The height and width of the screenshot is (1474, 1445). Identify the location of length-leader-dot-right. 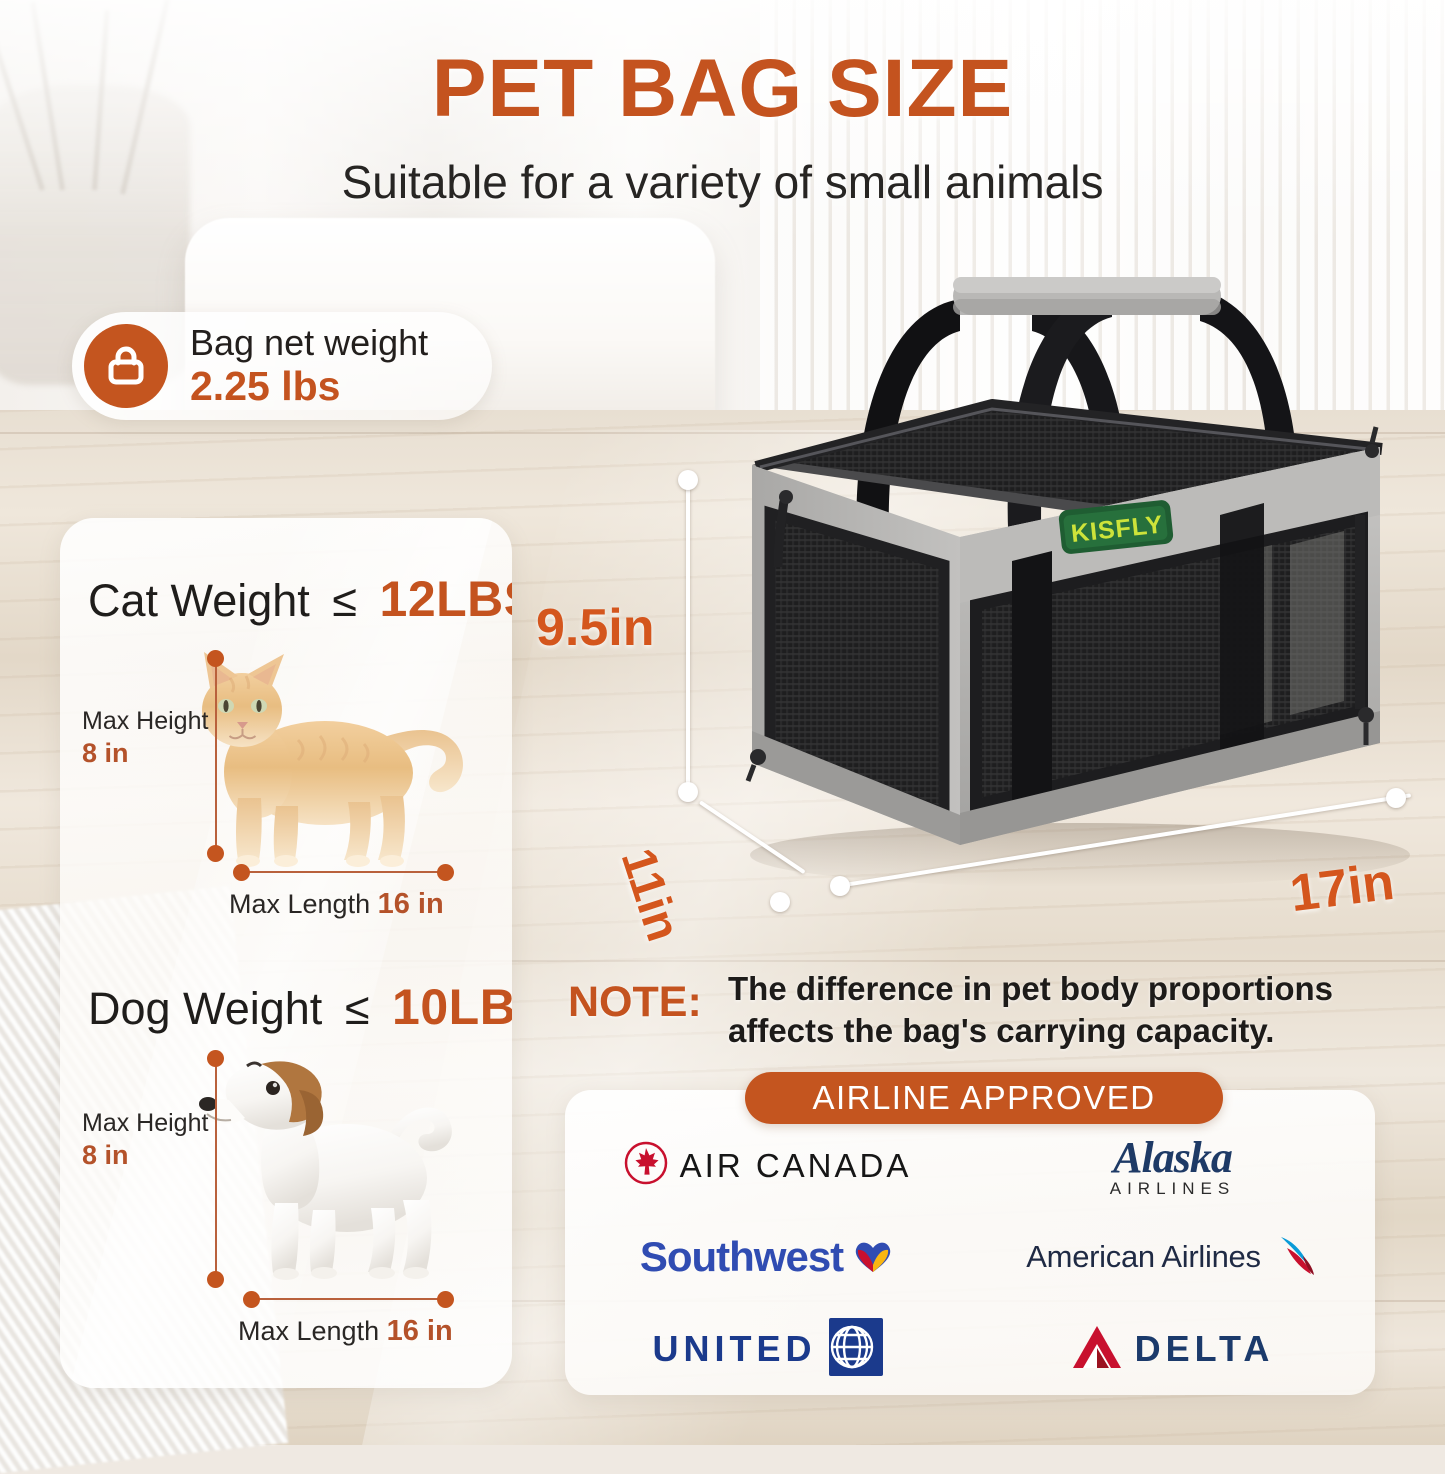
(1396, 798).